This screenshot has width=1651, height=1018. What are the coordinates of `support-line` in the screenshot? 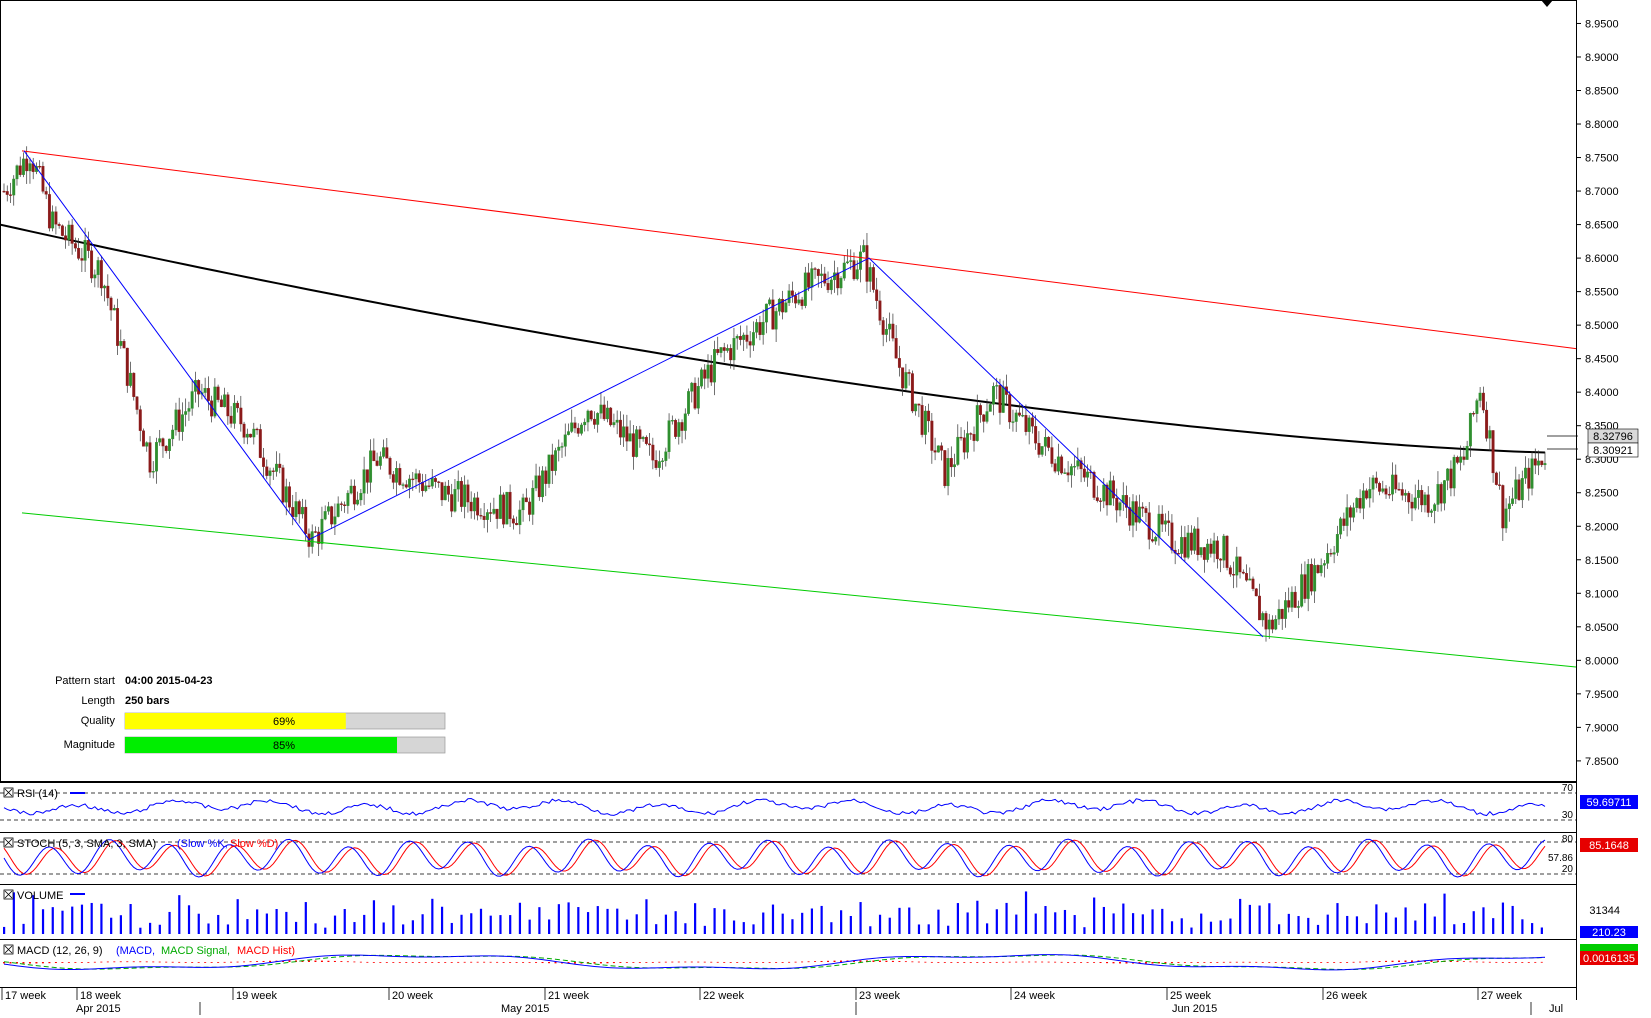 It's located at (799, 590).